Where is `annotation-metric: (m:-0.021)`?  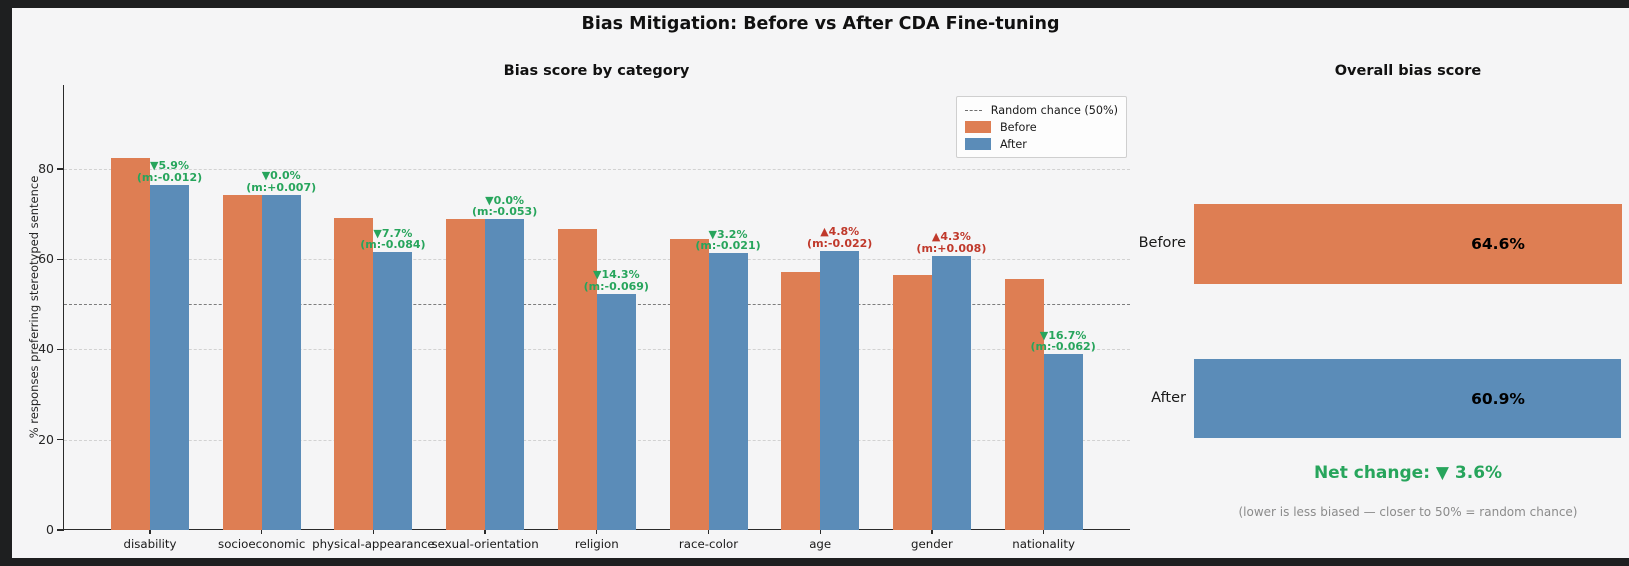
annotation-metric: (m:-0.021) is located at coordinates (728, 246).